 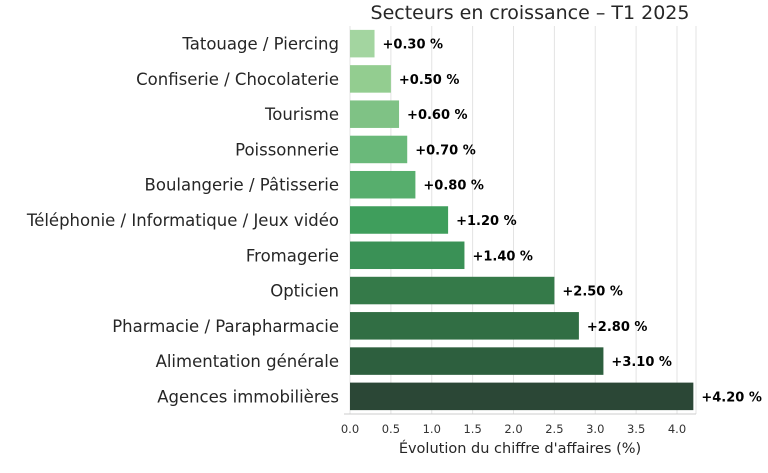 I want to click on x-tick-label: 0.5, so click(x=391, y=429).